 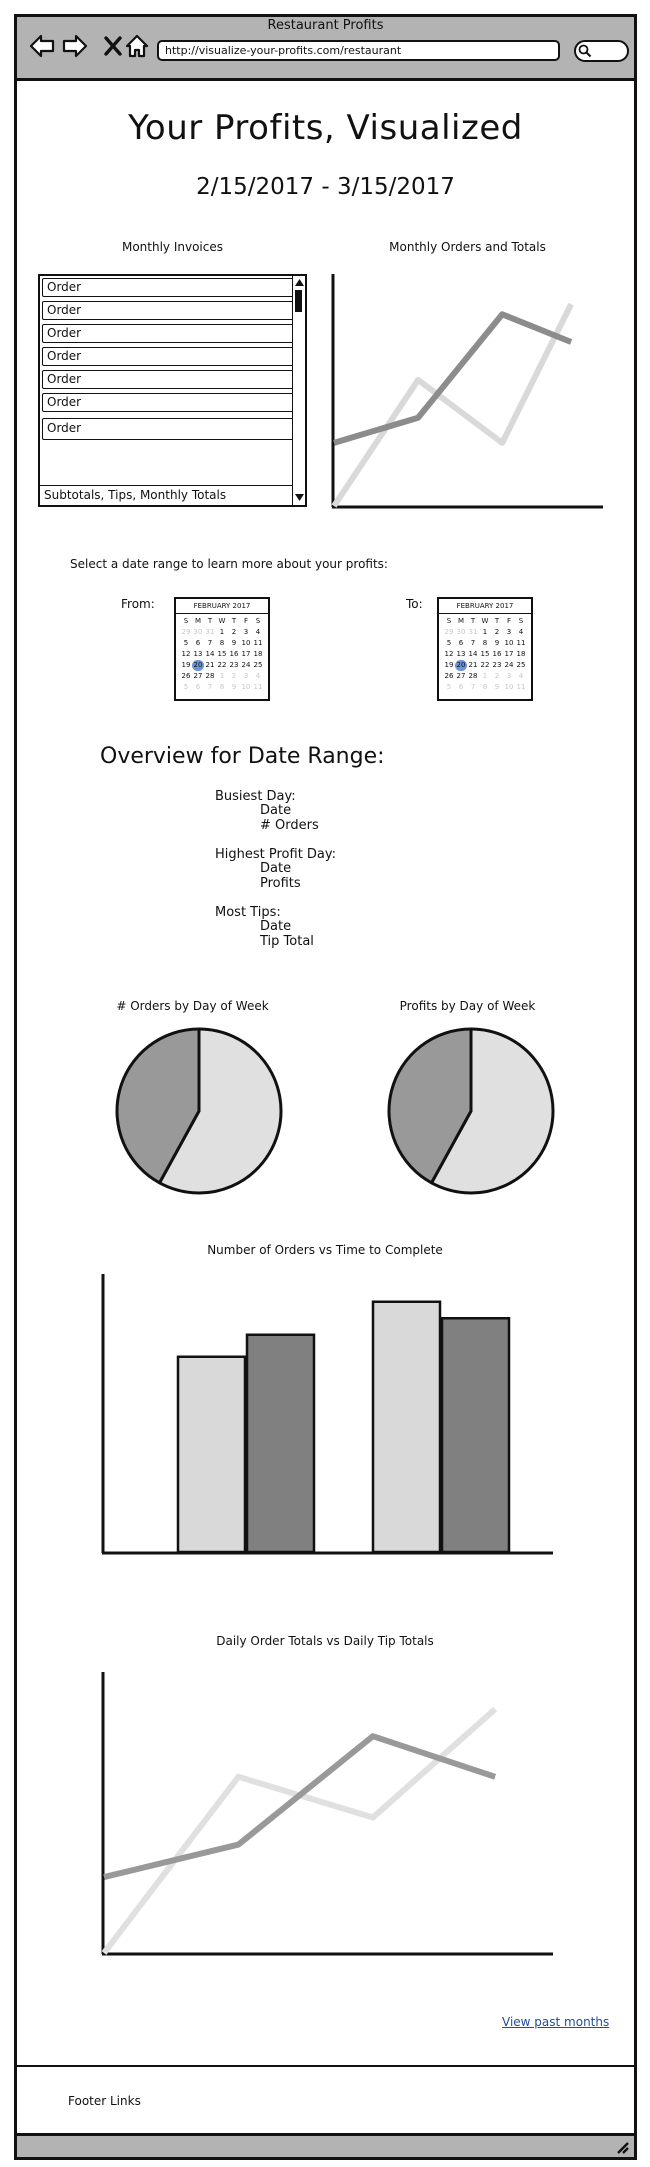 What do you see at coordinates (298, 390) in the screenshot?
I see `scrollbar` at bounding box center [298, 390].